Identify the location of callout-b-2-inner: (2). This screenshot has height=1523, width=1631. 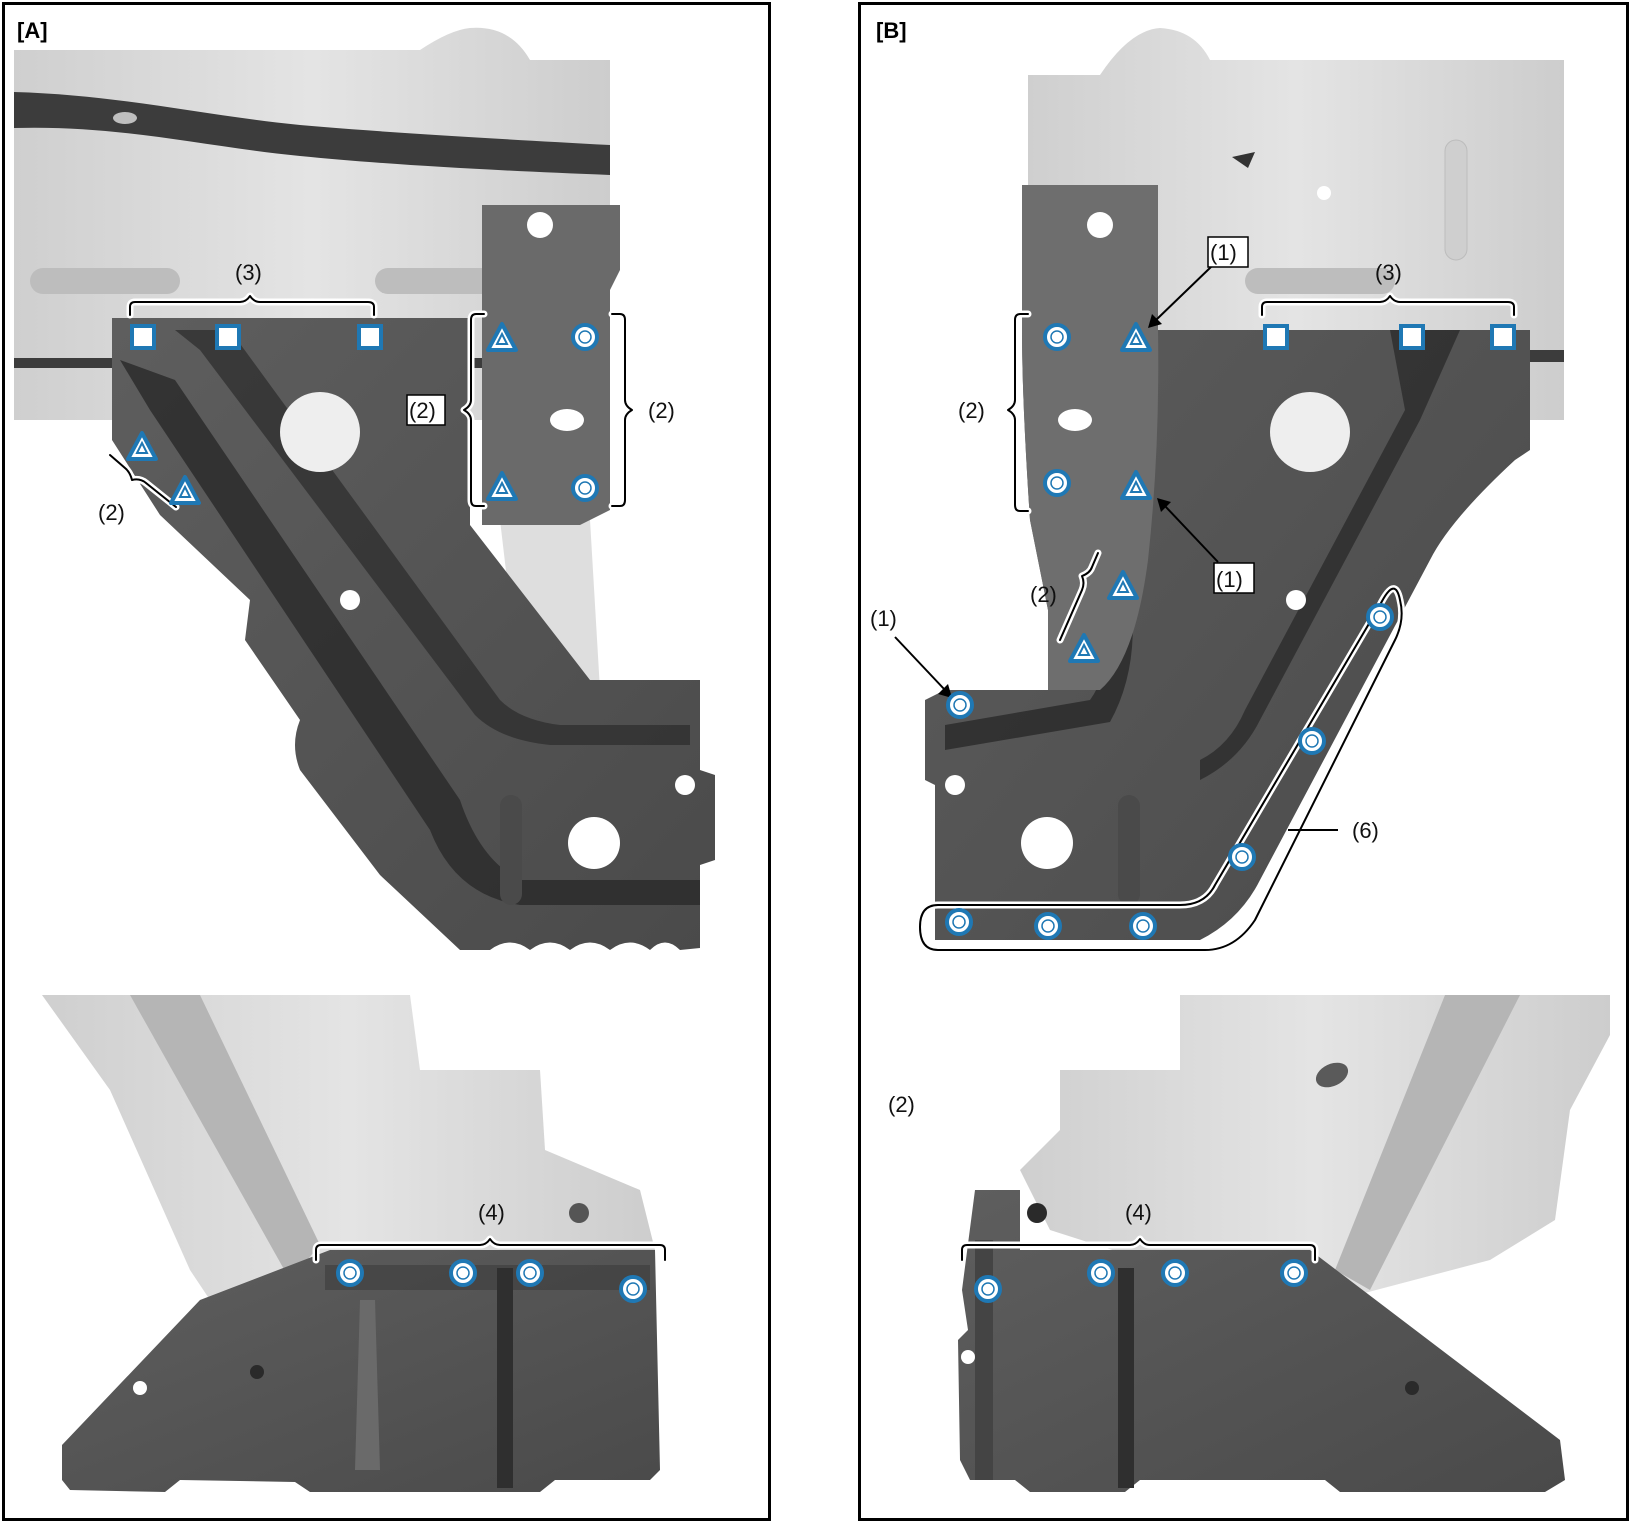
(1043, 594).